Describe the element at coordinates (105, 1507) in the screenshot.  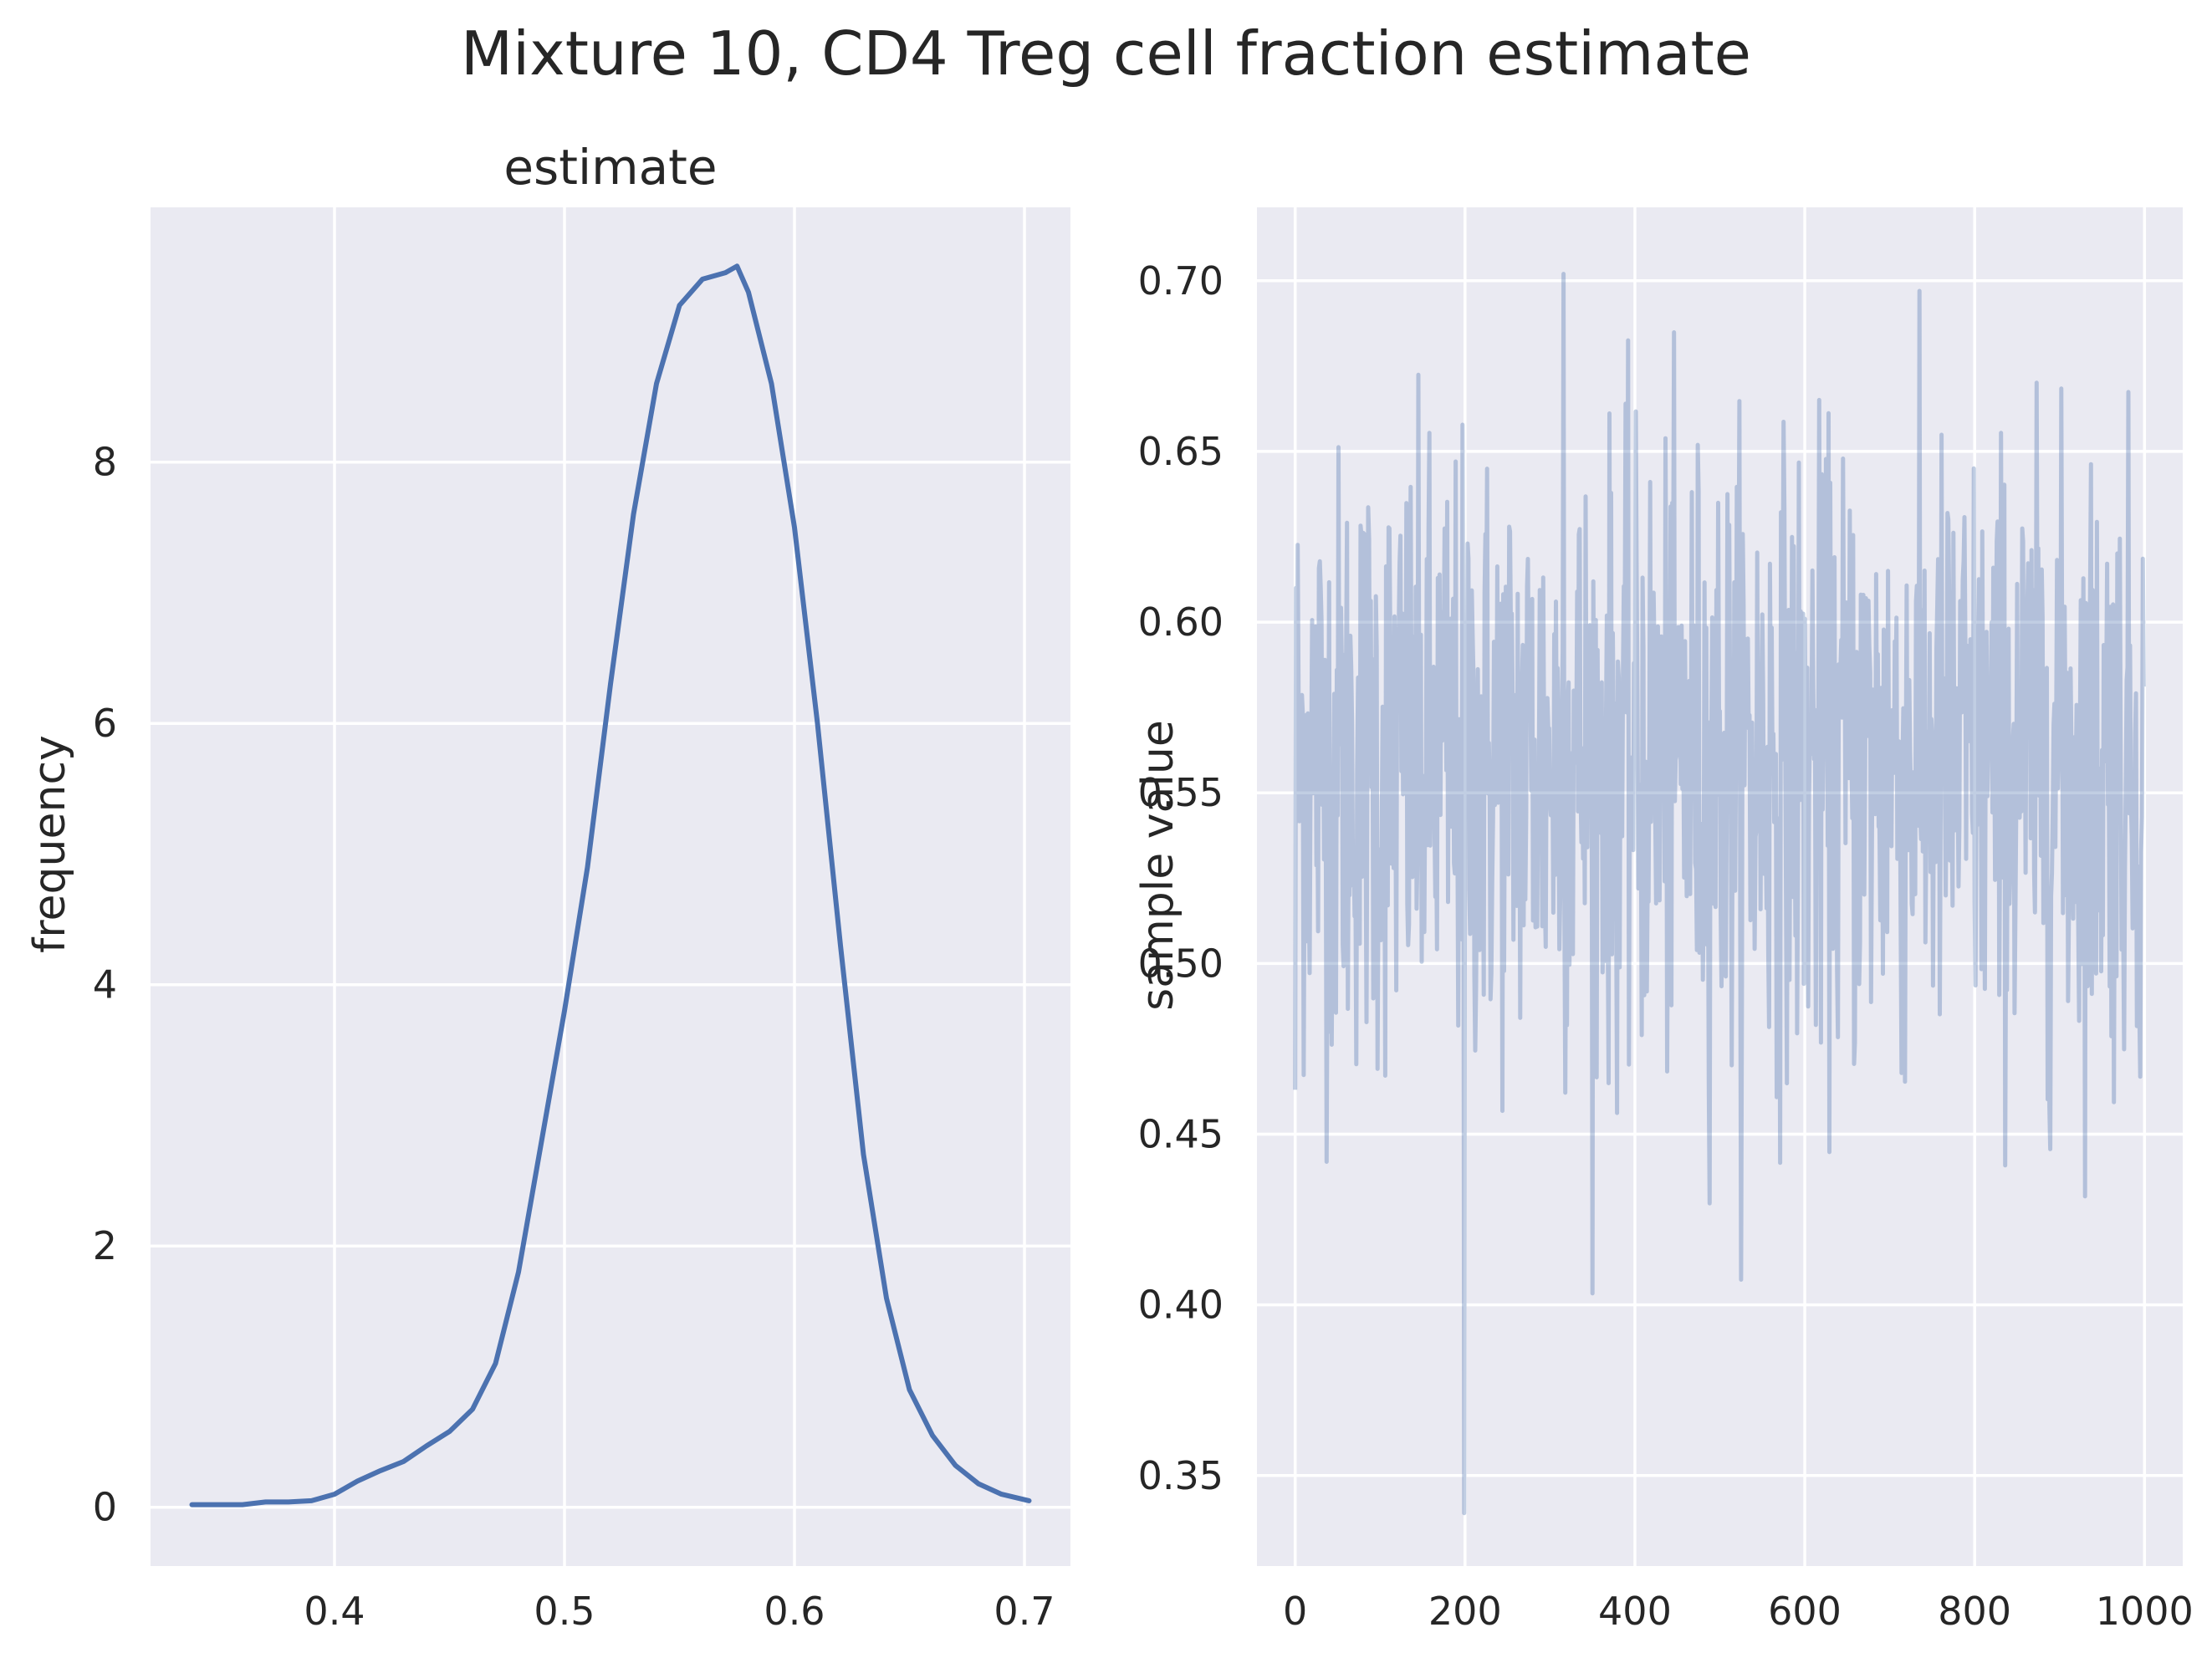
I see `left-y-tick-label: 0` at that location.